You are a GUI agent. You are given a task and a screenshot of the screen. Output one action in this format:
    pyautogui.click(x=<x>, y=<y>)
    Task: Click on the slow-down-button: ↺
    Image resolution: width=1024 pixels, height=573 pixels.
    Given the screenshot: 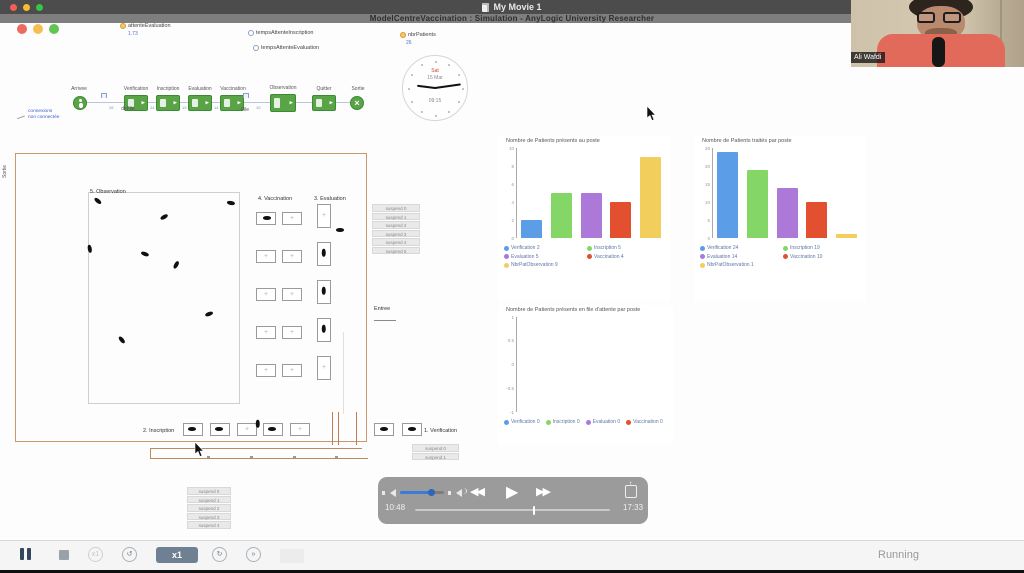 What is the action you would take?
    pyautogui.click(x=129, y=554)
    